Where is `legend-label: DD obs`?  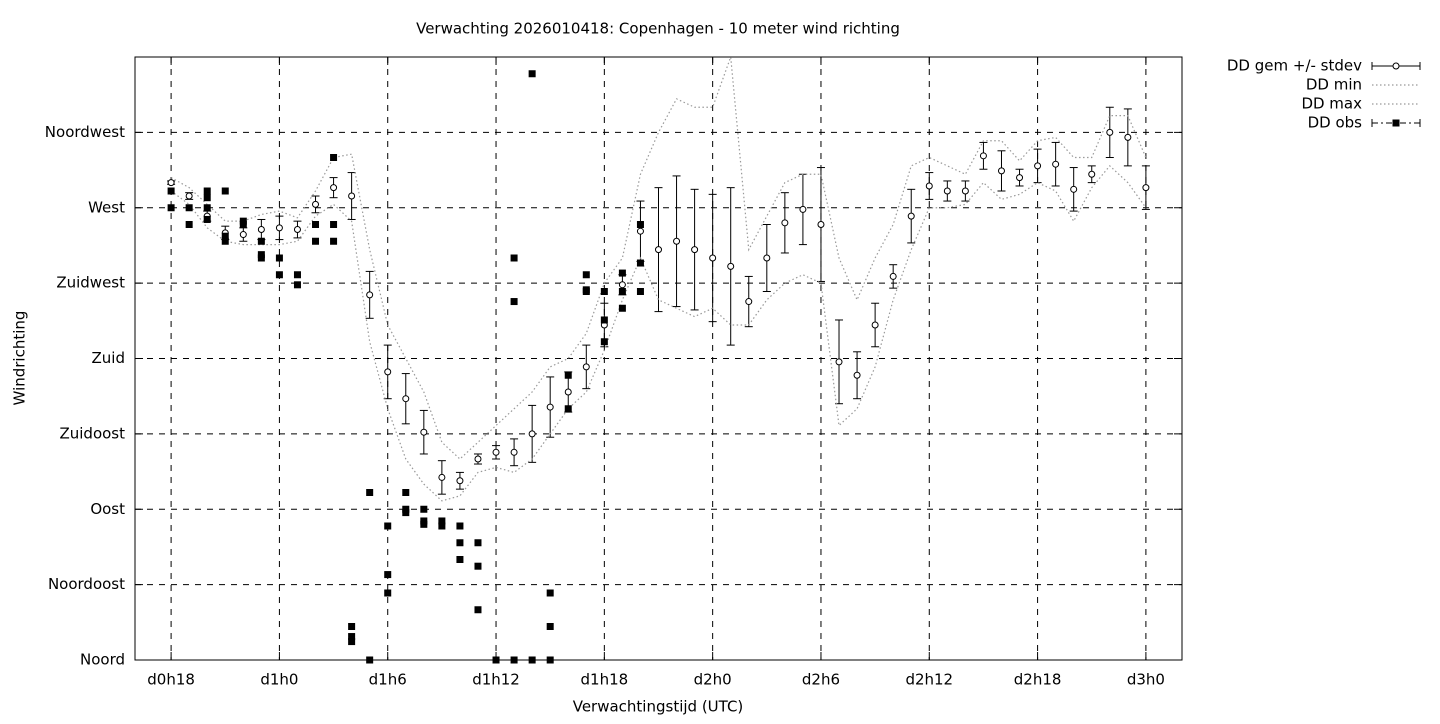
legend-label: DD obs is located at coordinates (1335, 123).